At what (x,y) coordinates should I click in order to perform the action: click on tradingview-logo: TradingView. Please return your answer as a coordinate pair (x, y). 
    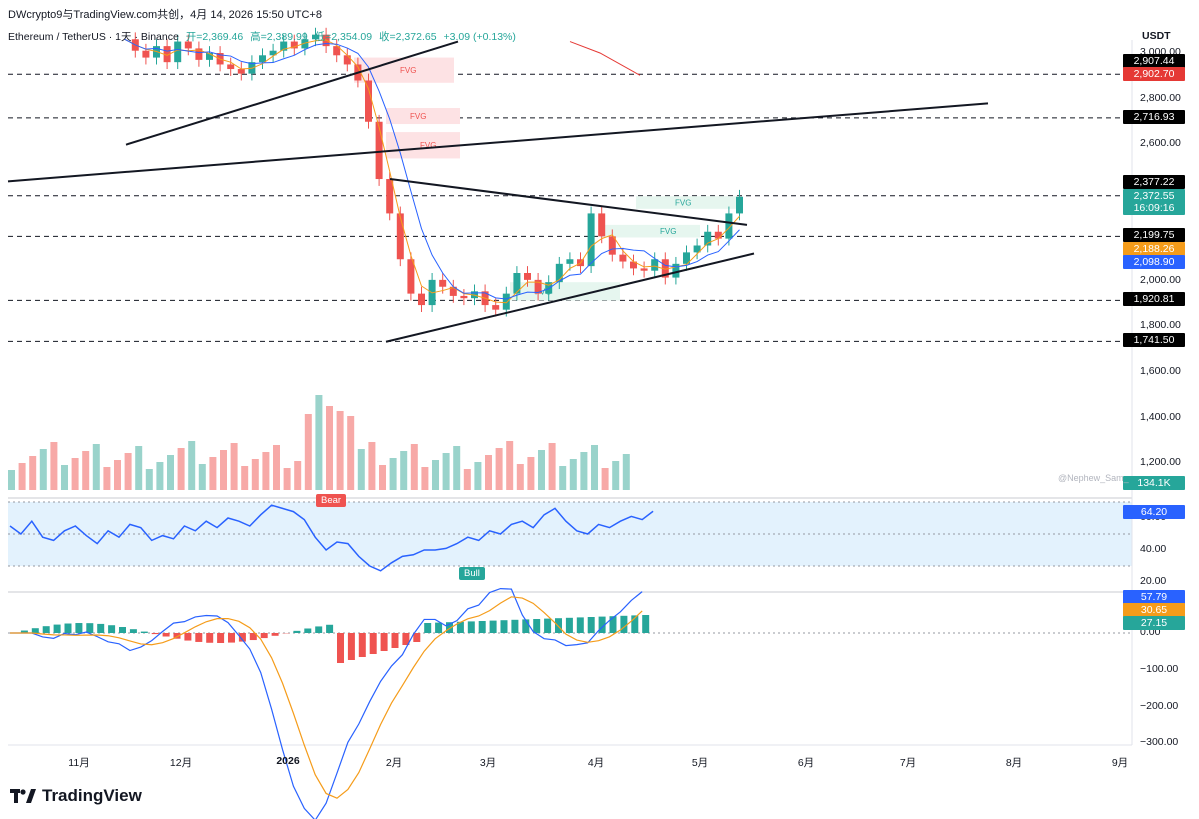
    Looking at the image, I should click on (76, 796).